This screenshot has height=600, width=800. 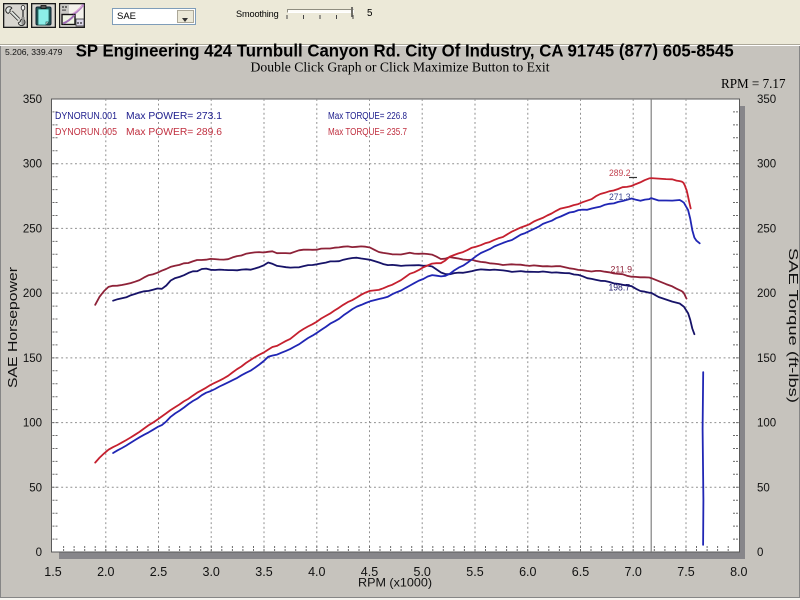 I want to click on svg-text: 2.0, so click(x=105, y=572).